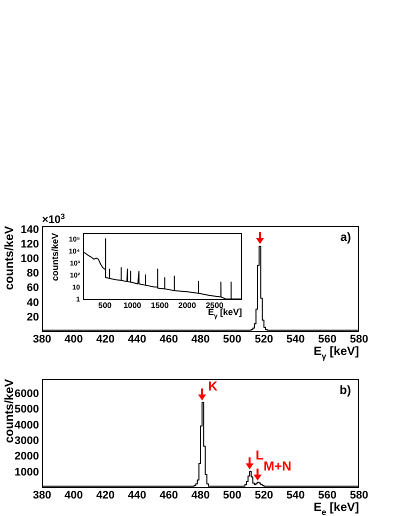 The height and width of the screenshot is (516, 399). What do you see at coordinates (32, 288) in the screenshot?
I see `y-tick-label: 60` at bounding box center [32, 288].